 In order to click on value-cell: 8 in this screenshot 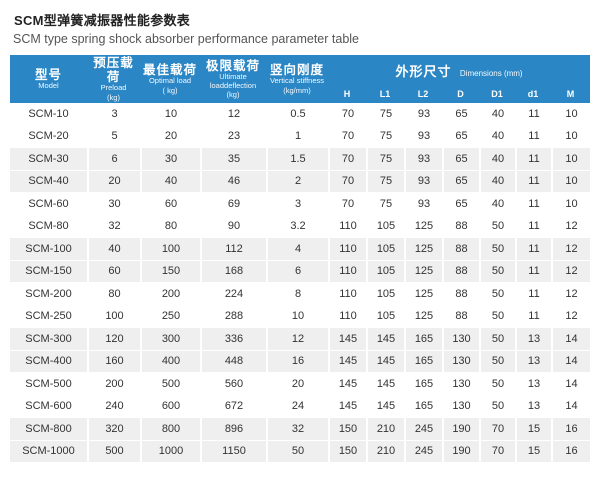, I will do `click(297, 294)`.